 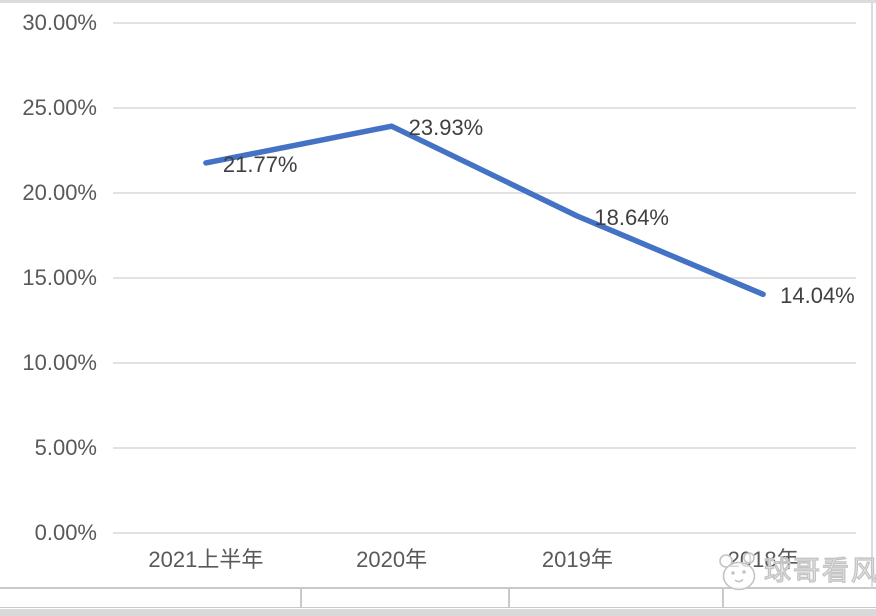 I want to click on y-tick-label: 20.00%, so click(x=59, y=192).